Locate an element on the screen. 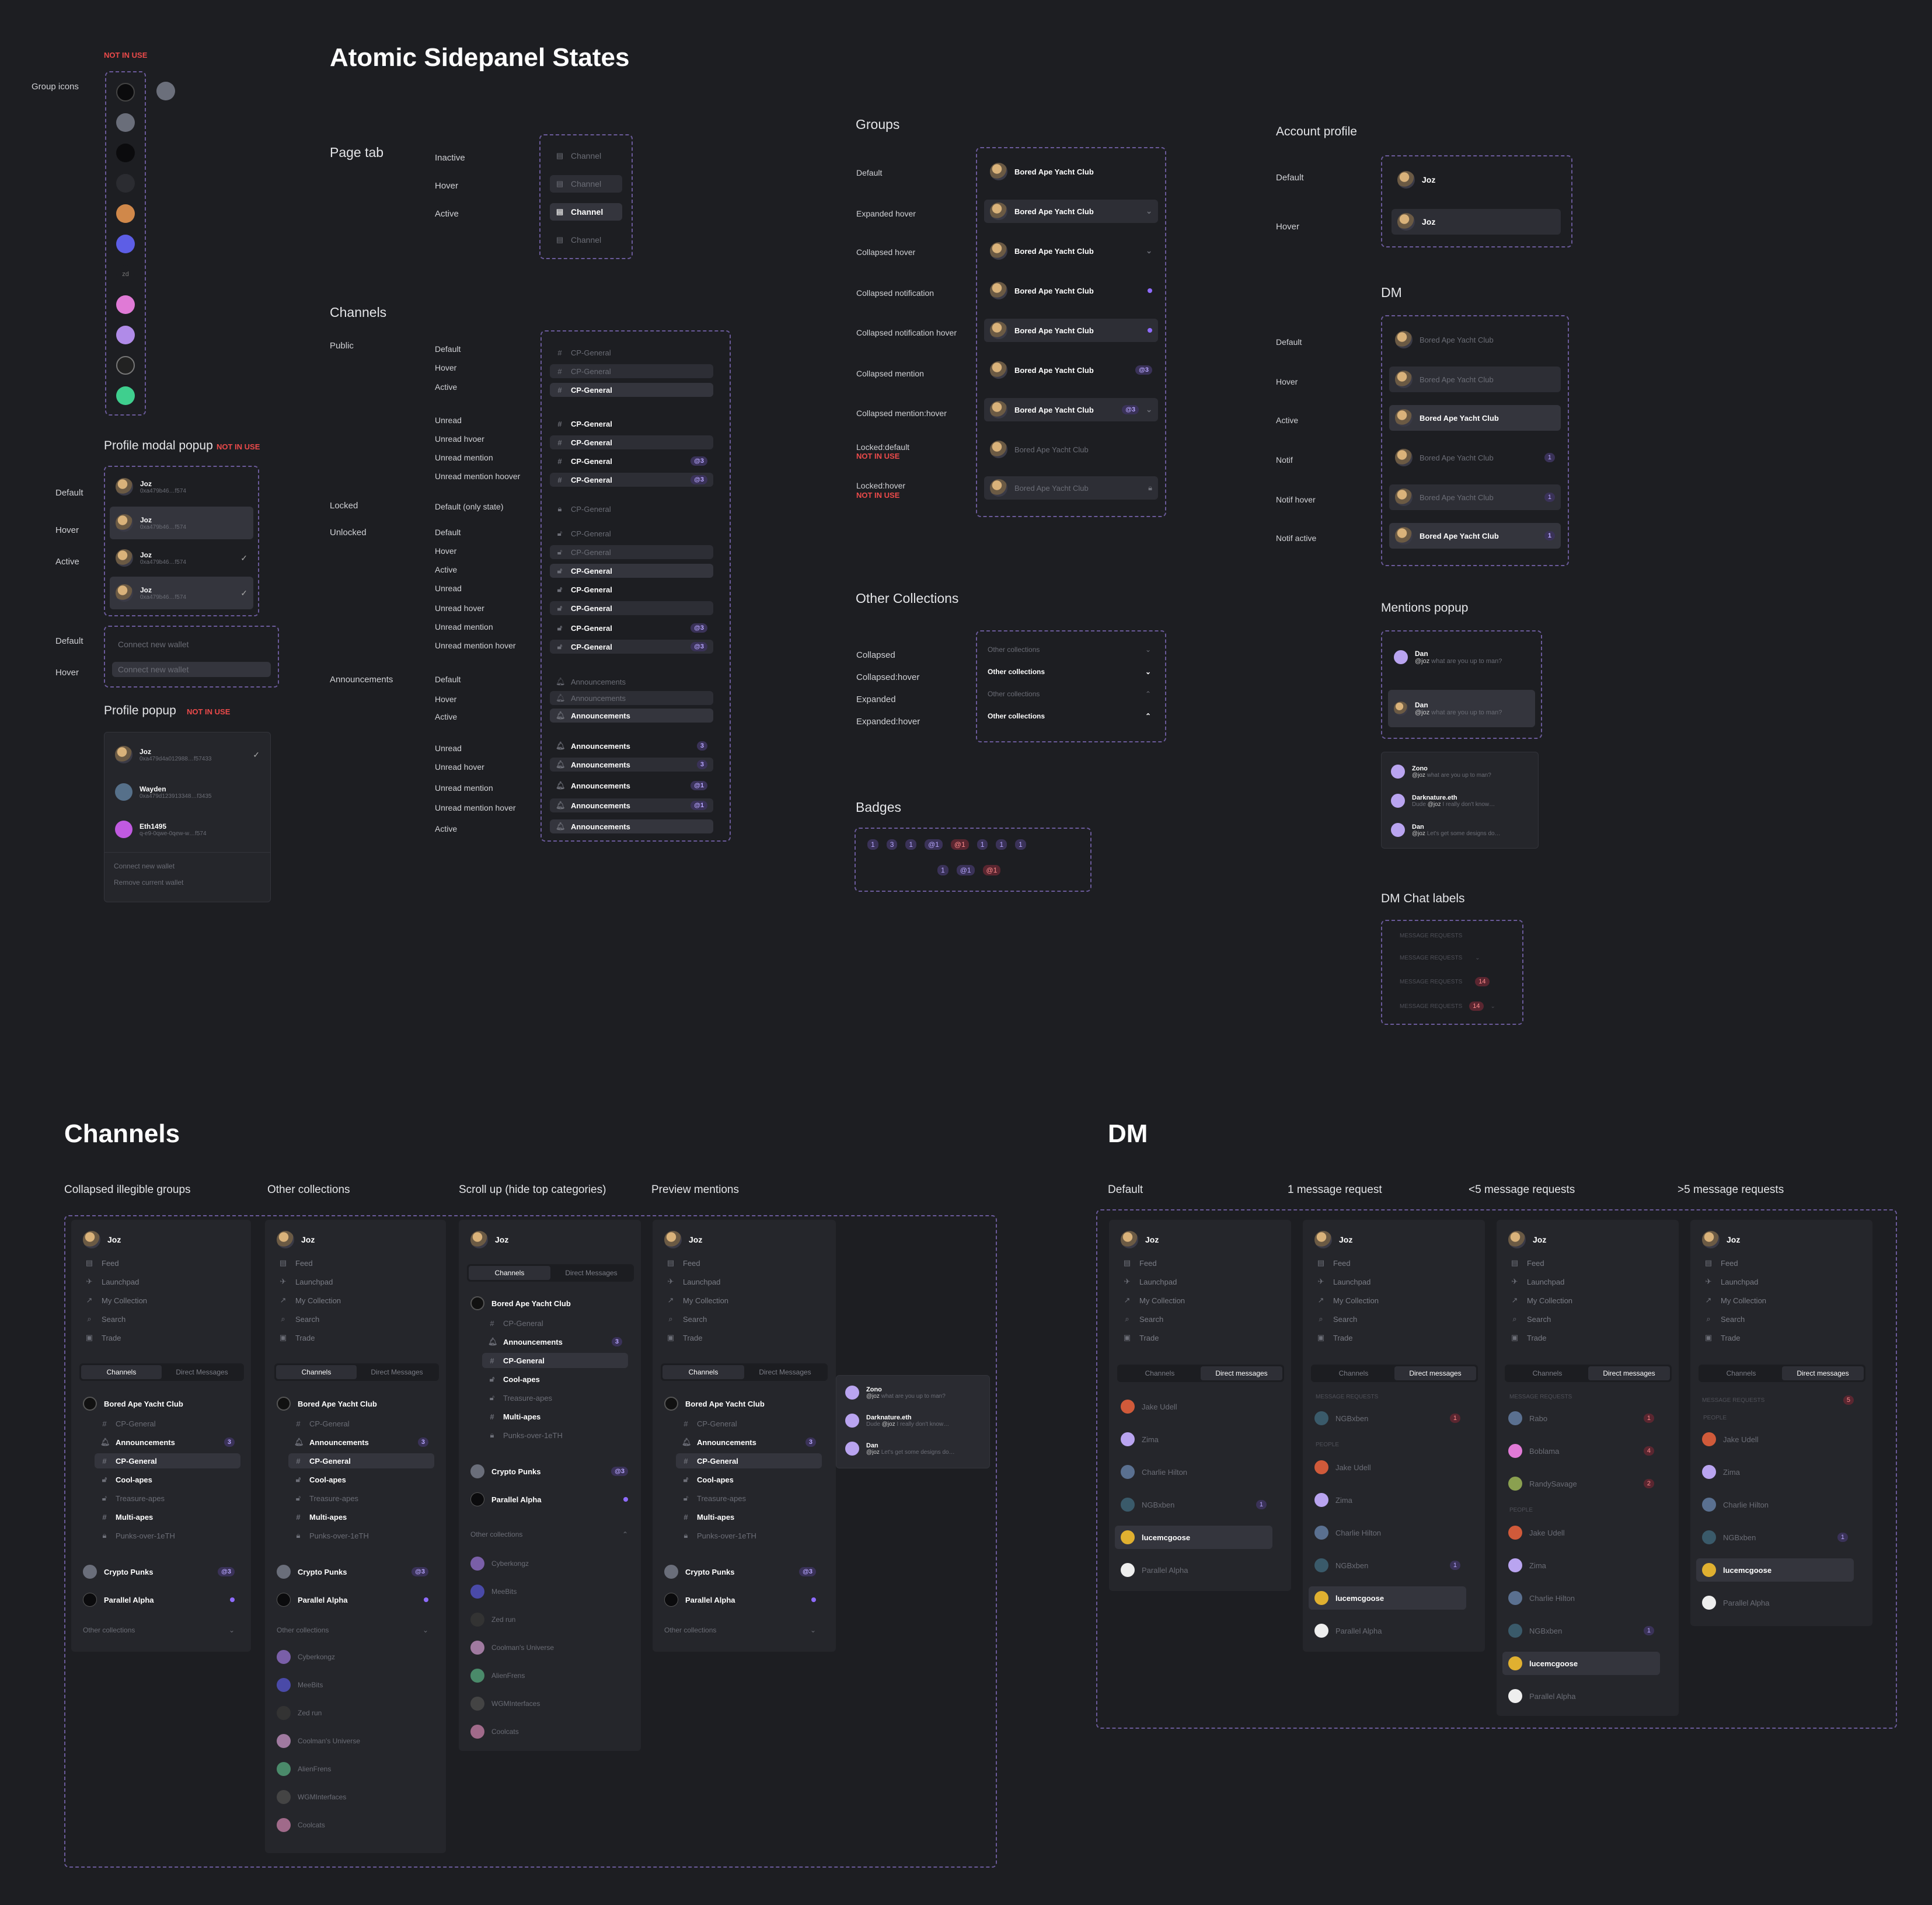  punks-group-icon is located at coordinates (125, 122).